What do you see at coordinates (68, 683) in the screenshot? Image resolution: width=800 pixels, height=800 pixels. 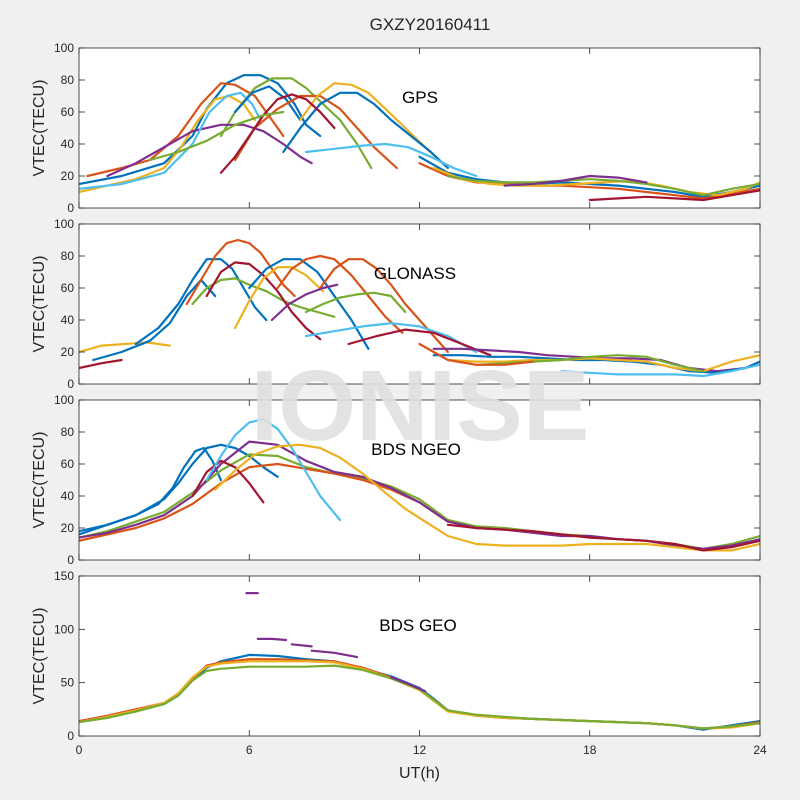 I see `y-tick-label: 50` at bounding box center [68, 683].